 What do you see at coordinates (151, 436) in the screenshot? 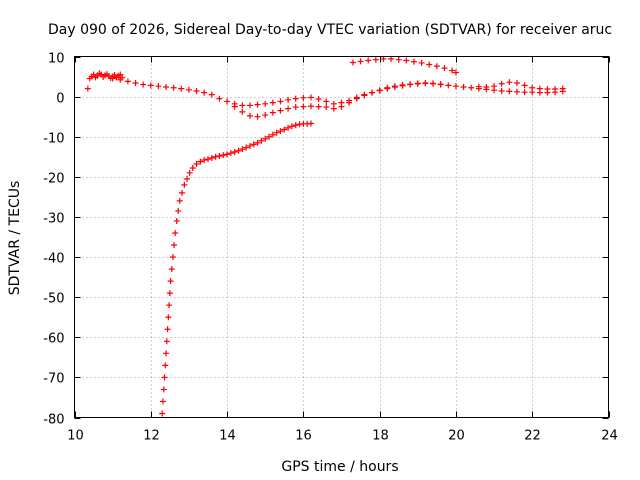
I see `x-tick-label: 12` at bounding box center [151, 436].